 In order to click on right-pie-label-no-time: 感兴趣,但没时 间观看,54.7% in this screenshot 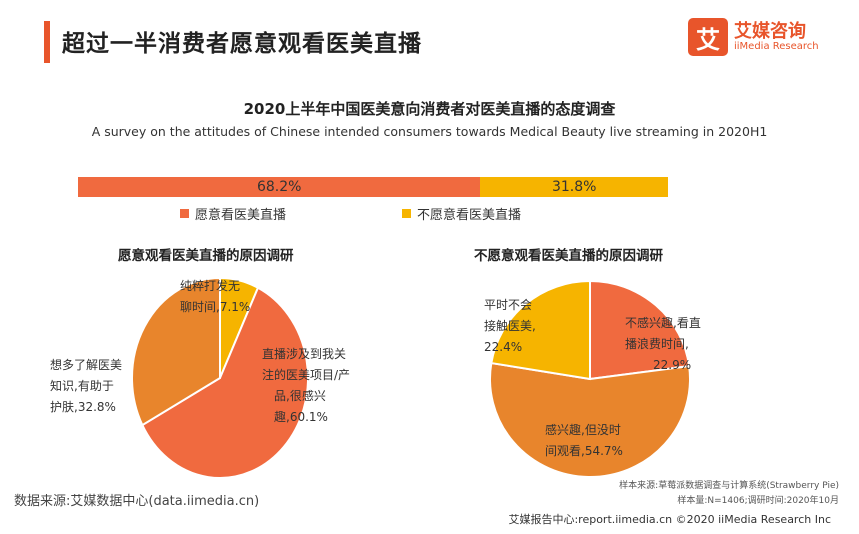, I will do `click(584, 440)`.